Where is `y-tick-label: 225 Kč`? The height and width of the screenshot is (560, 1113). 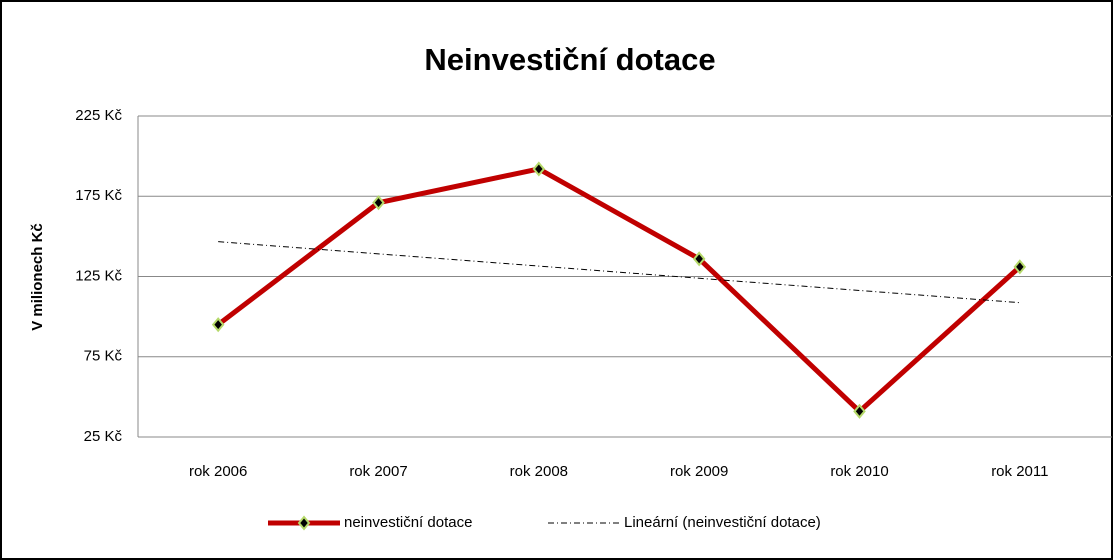 y-tick-label: 225 Kč is located at coordinates (98, 115).